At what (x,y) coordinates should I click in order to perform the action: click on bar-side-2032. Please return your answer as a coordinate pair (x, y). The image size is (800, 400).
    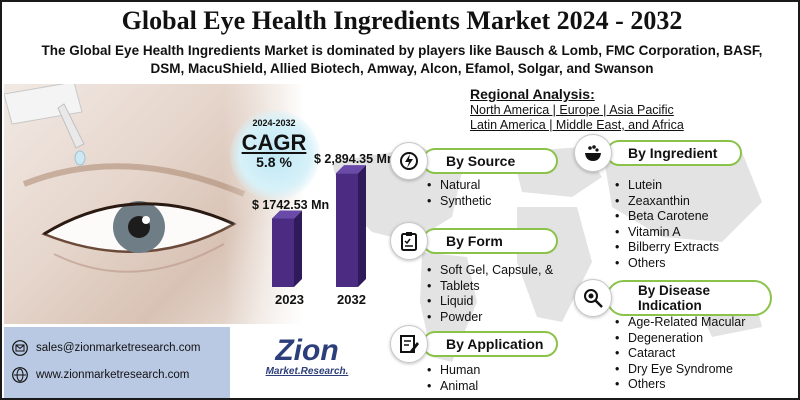
    Looking at the image, I should click on (362, 226).